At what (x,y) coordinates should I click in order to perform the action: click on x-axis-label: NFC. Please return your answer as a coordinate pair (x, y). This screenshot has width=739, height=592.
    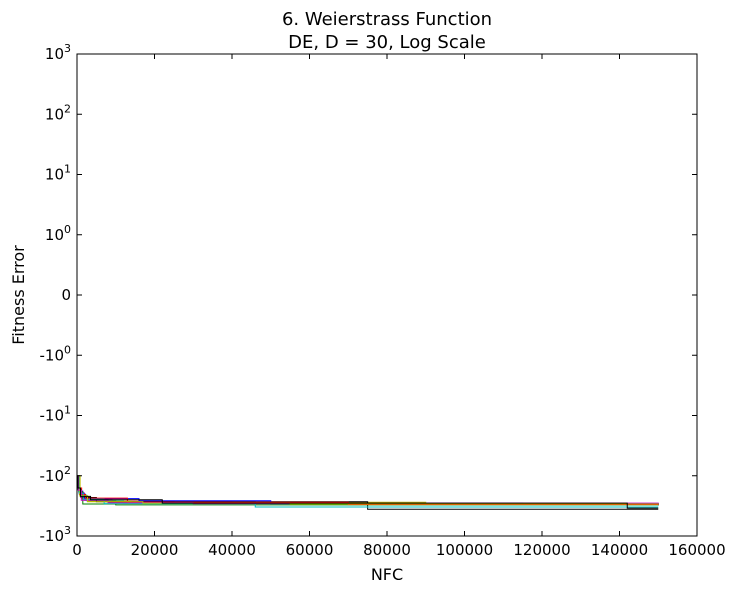
    Looking at the image, I should click on (387, 574).